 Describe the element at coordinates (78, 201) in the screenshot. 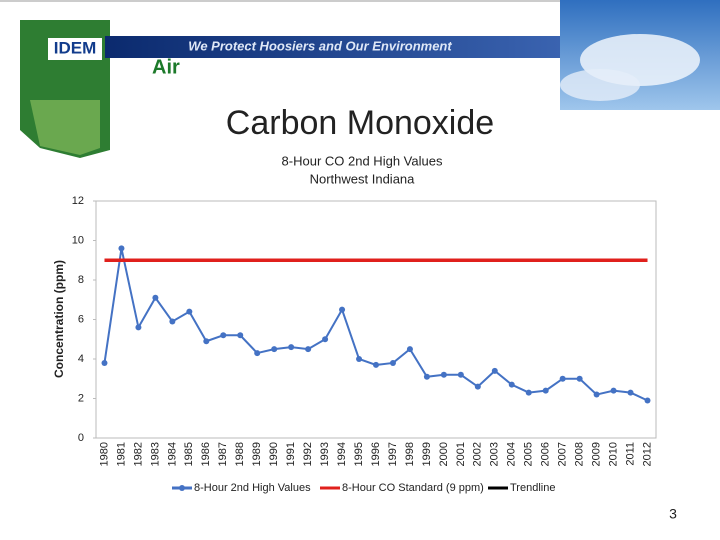

I see `y-tick-label: 12` at that location.